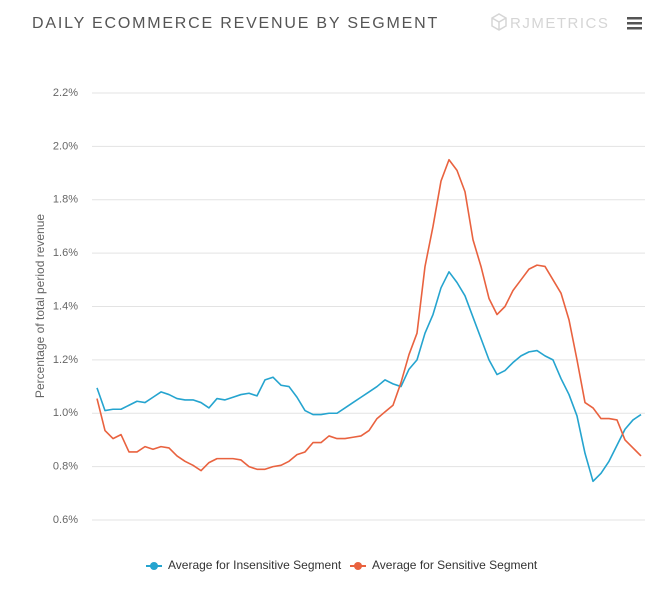 The image size is (669, 592). Describe the element at coordinates (65, 306) in the screenshot. I see `y-tick-label: 1.4%` at that location.